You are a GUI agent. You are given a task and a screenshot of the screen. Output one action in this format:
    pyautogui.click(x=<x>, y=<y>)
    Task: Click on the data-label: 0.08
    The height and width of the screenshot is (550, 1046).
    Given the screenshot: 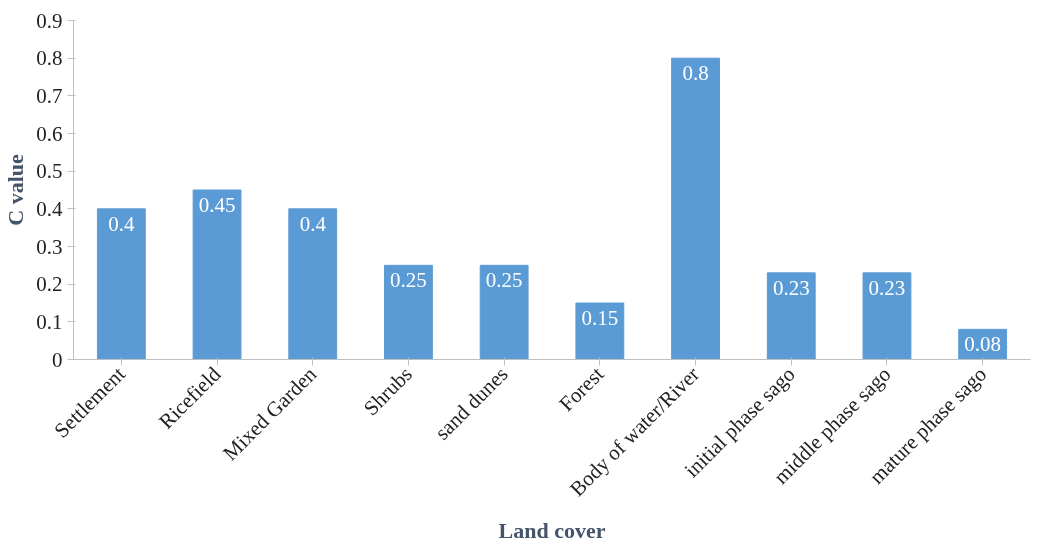 What is the action you would take?
    pyautogui.click(x=983, y=344)
    